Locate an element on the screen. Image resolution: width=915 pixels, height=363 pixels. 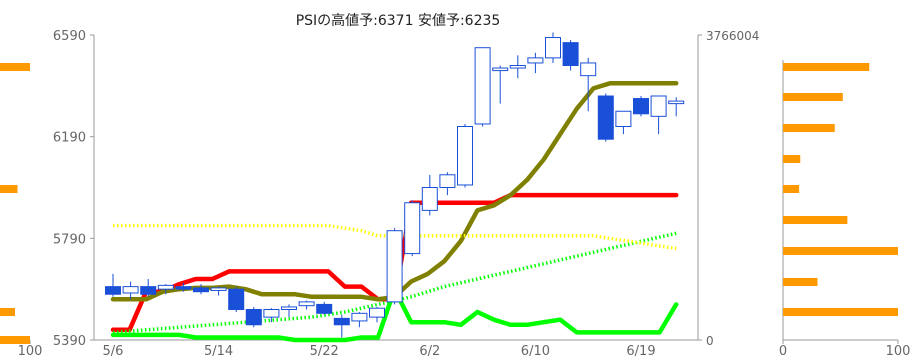
left-volume-panel: 100 is located at coordinates (21, 211).